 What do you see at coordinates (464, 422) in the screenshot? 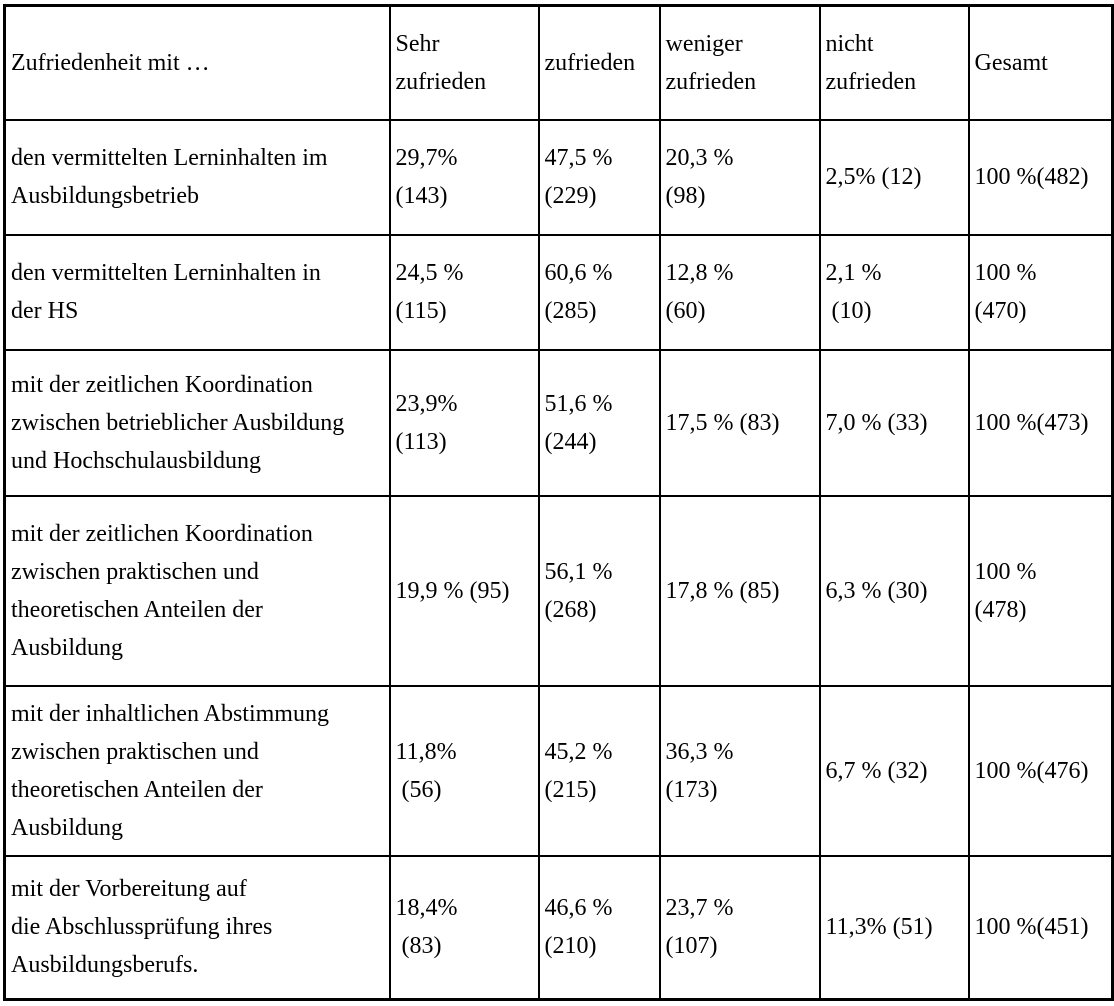
I see `table-cell: 23,9% (113)` at bounding box center [464, 422].